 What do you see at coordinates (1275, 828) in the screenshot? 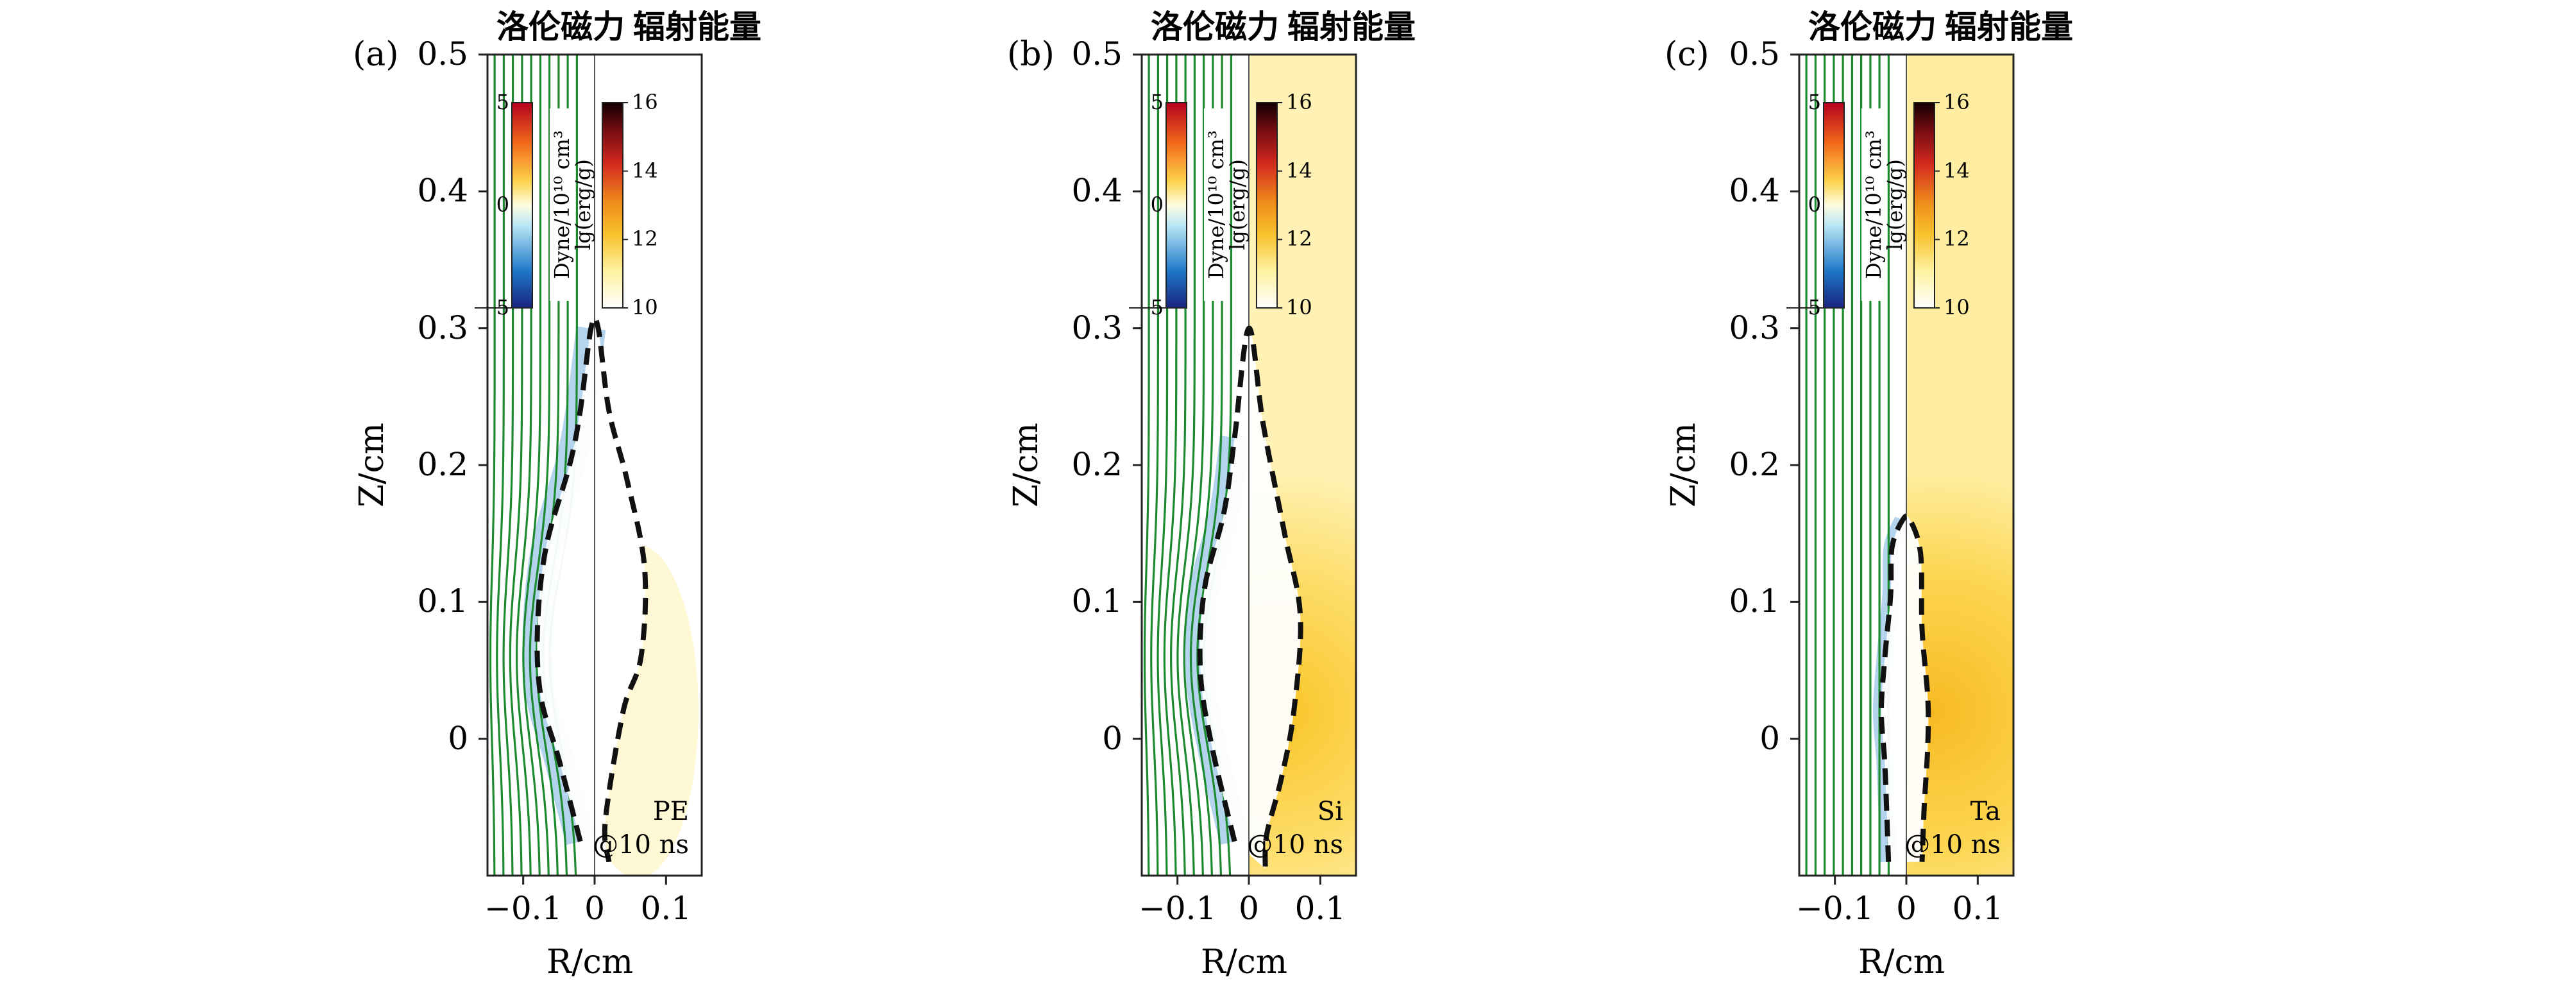
I see `material-annotation: Si @10 ns` at bounding box center [1275, 828].